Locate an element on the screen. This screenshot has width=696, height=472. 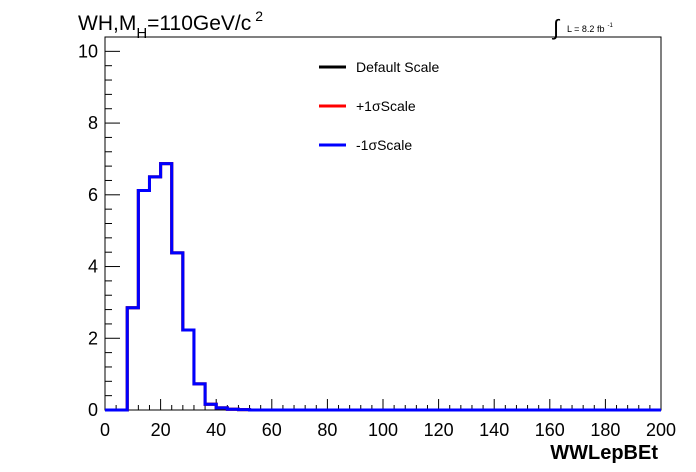
x-tick-label: 80 is located at coordinates (327, 430).